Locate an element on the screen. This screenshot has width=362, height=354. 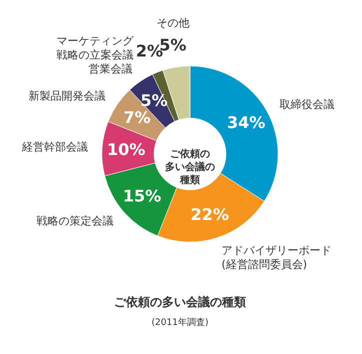
data-label: 10% is located at coordinates (126, 149).